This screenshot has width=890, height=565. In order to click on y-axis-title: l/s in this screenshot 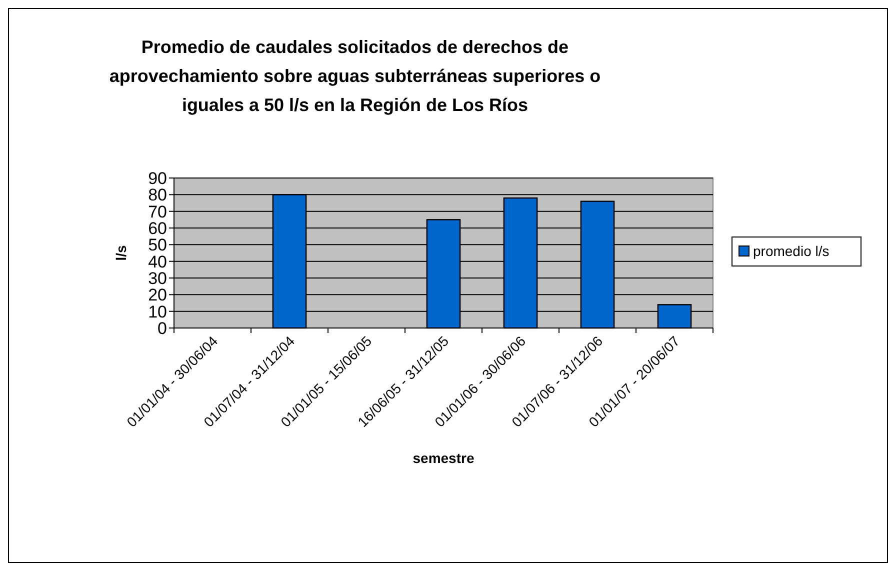, I will do `click(121, 253)`.